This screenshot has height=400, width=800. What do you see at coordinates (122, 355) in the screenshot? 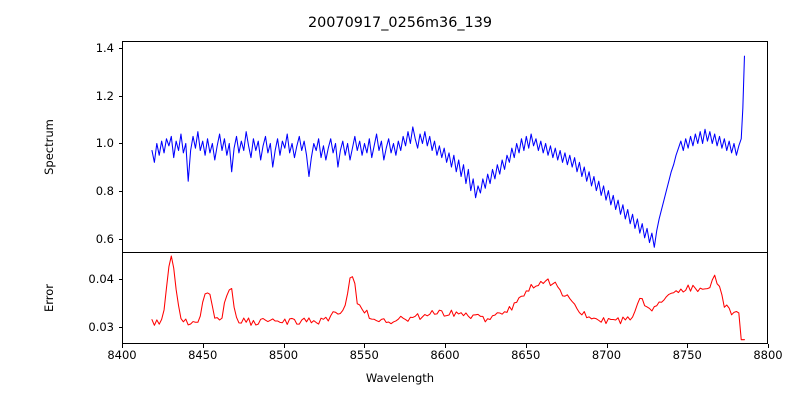
I see `x-tick-label: 8400` at bounding box center [122, 355].